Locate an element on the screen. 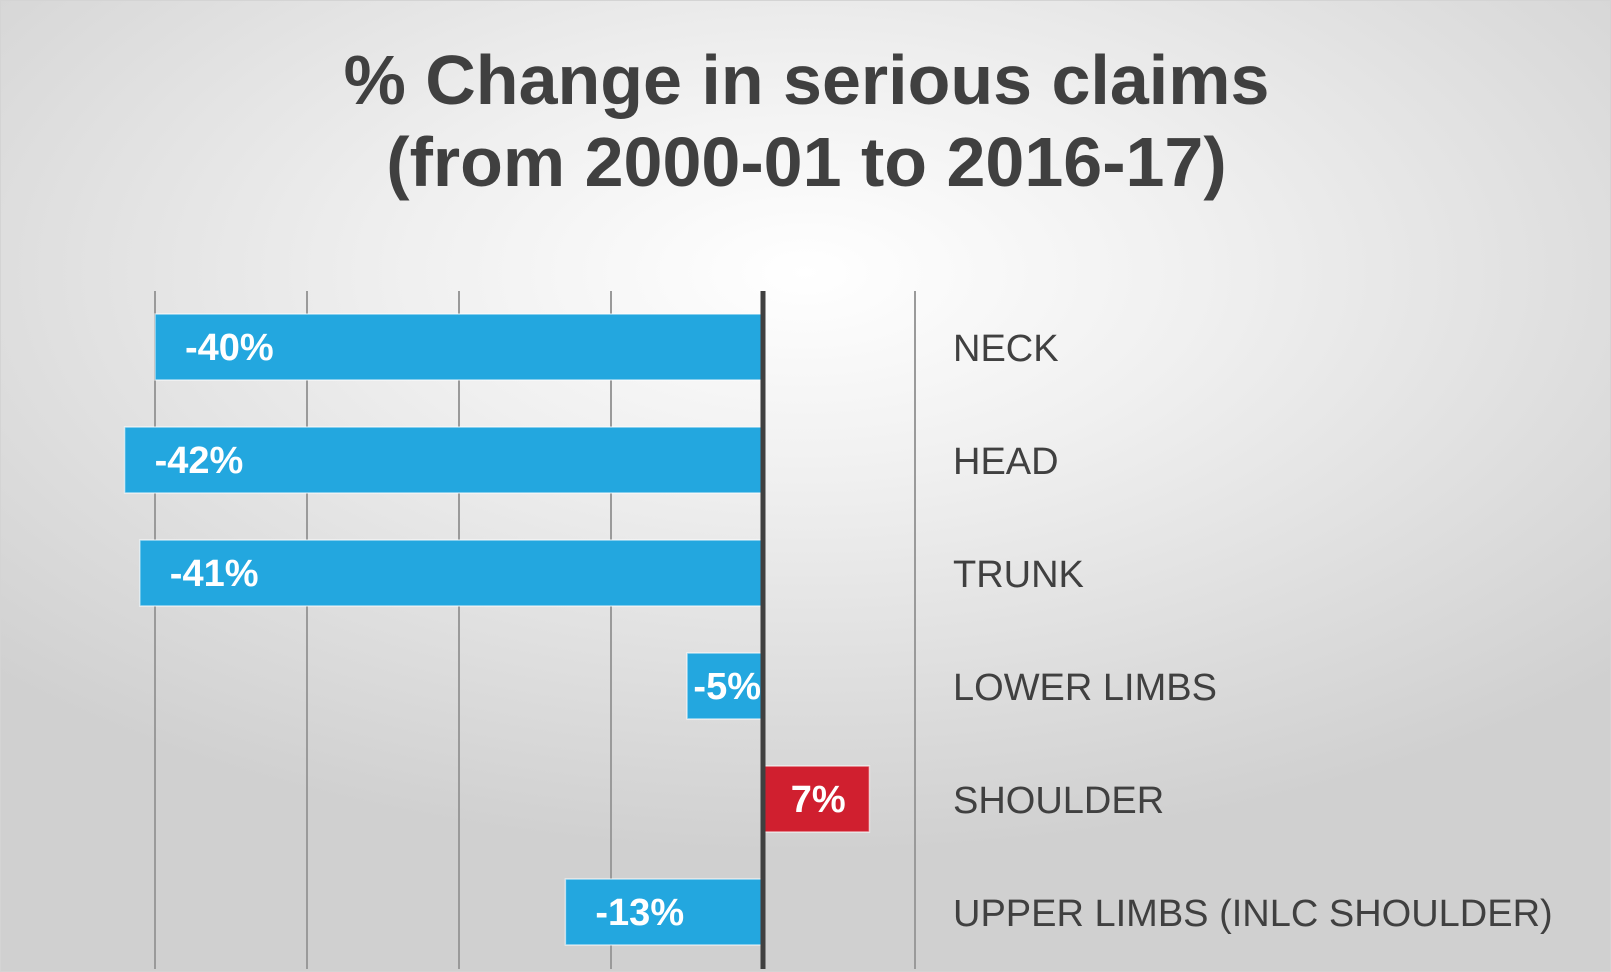 Image resolution: width=1611 pixels, height=972 pixels. data-label-2: -41% is located at coordinates (214, 574).